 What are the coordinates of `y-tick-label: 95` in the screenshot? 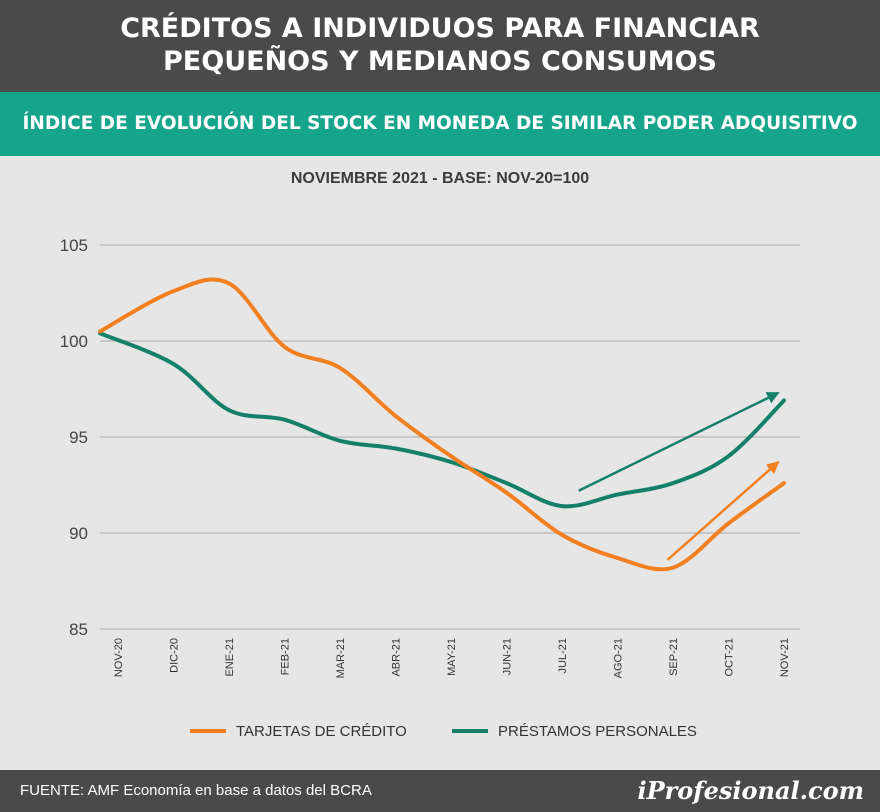 It's located at (78, 437).